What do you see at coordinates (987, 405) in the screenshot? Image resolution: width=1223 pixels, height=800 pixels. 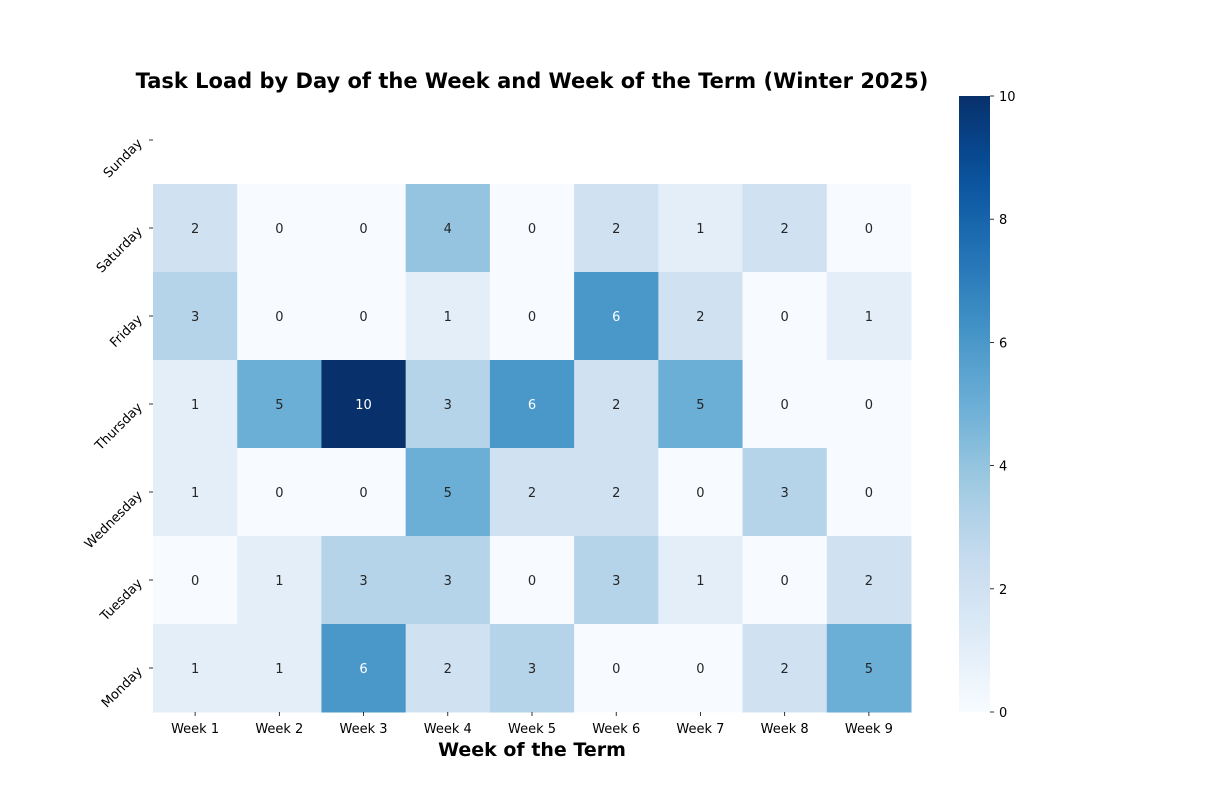 I see `colorbar: 0 2 4 6 8 10` at bounding box center [987, 405].